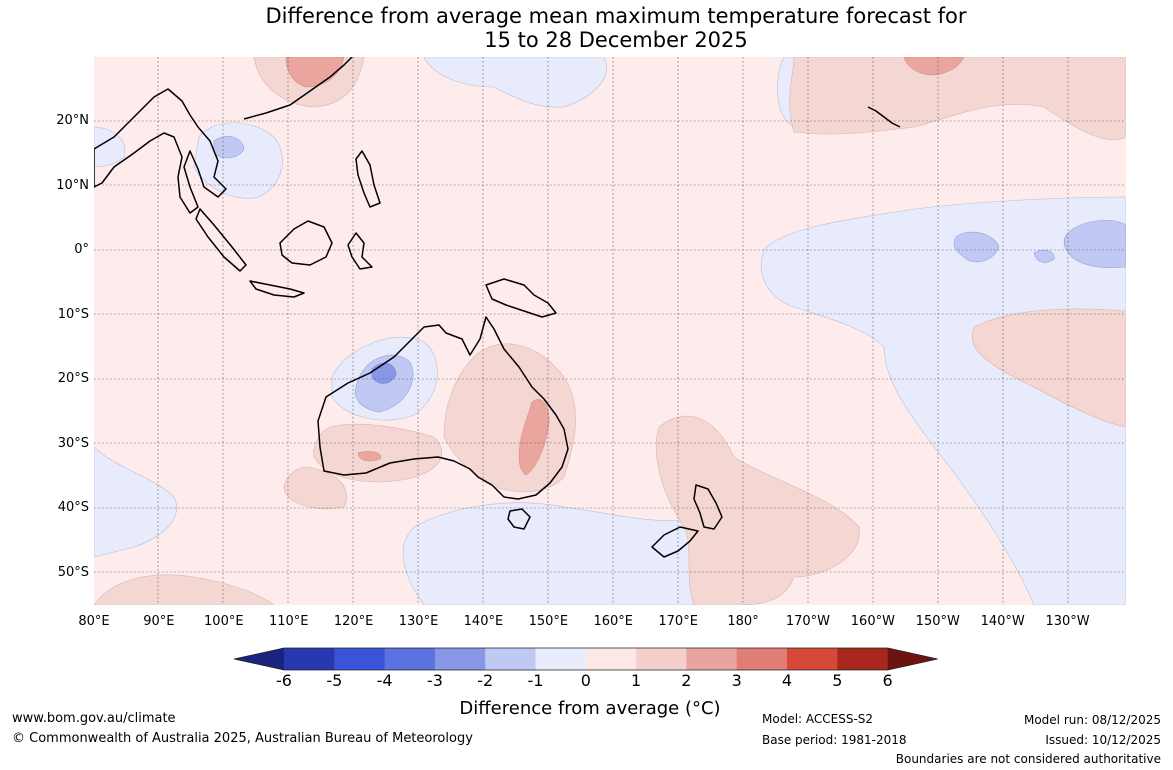 The image size is (1173, 770). I want to click on x-axis-label: 160°W, so click(872, 621).